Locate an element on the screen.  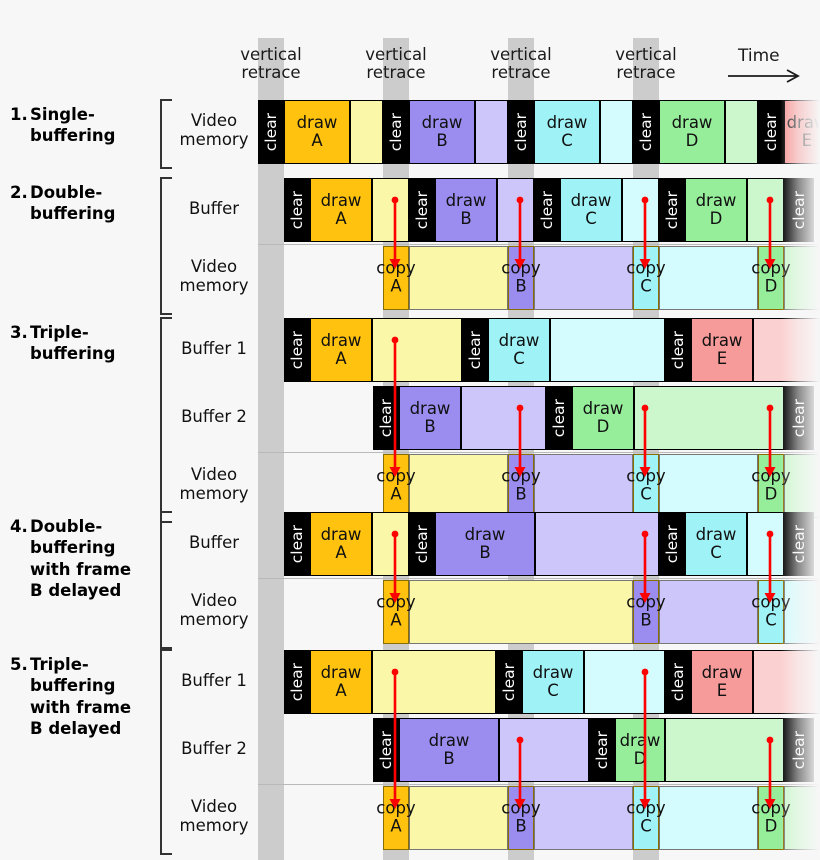
group-number-1: 1. is located at coordinates (19, 114).